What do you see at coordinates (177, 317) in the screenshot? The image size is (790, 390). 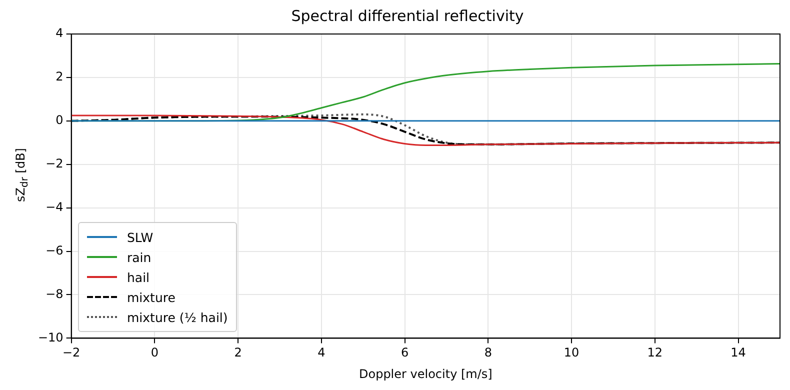 I see `legend-label: mixture (½ hail)` at bounding box center [177, 317].